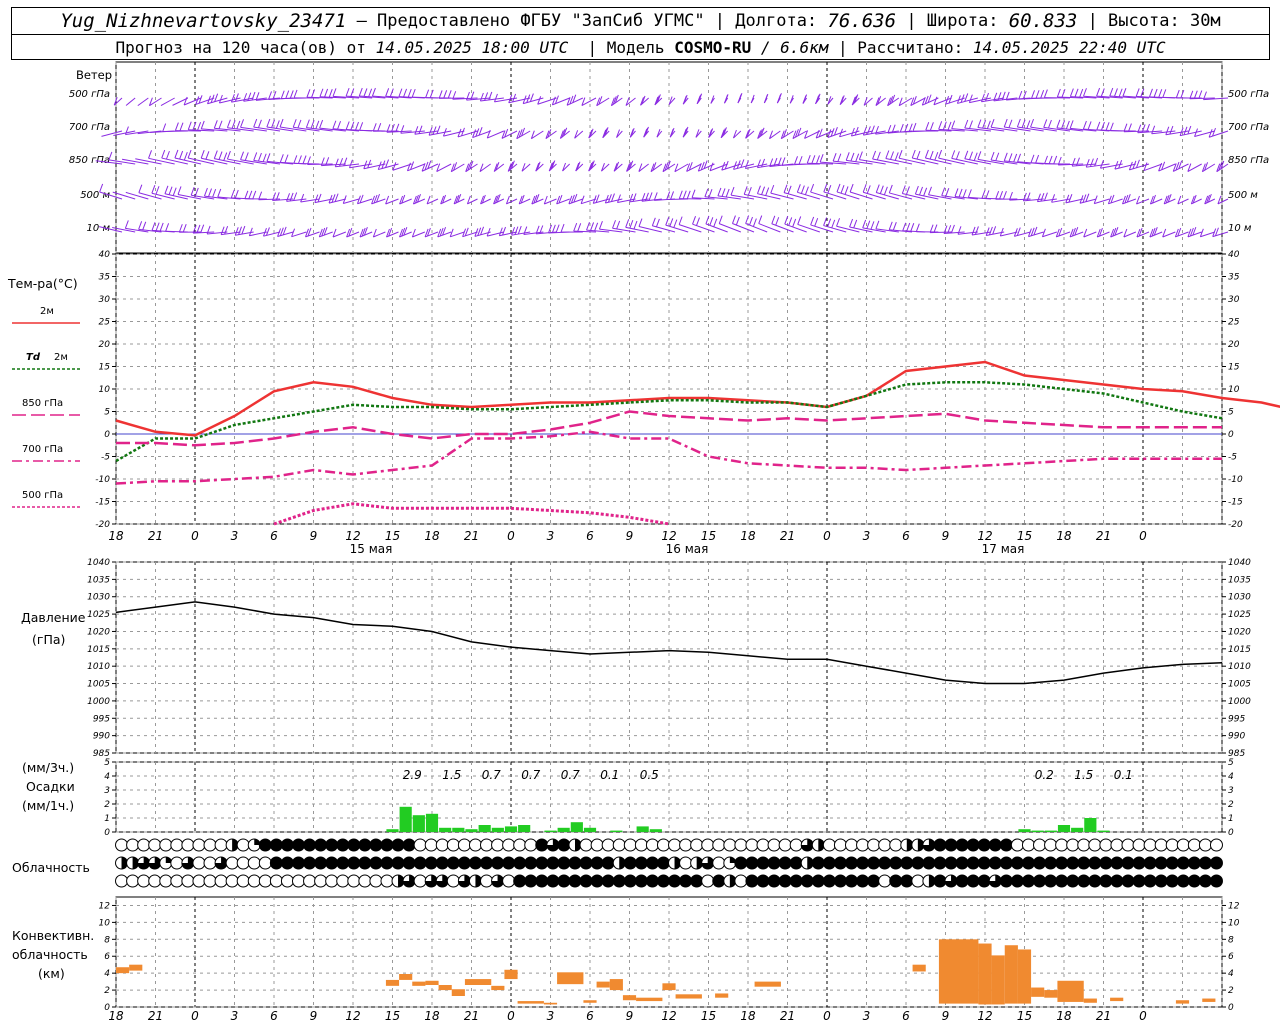 The height and width of the screenshot is (1024, 1280). I want to click on temp-panel-xtick-label: 6, so click(906, 536).